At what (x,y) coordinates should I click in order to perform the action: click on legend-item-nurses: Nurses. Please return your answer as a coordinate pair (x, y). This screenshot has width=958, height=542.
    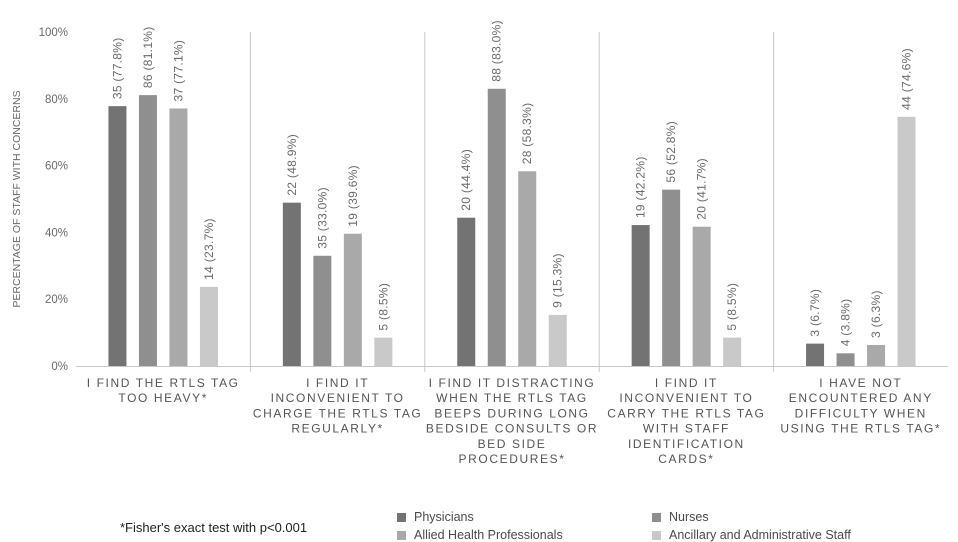
    Looking at the image, I should click on (680, 517).